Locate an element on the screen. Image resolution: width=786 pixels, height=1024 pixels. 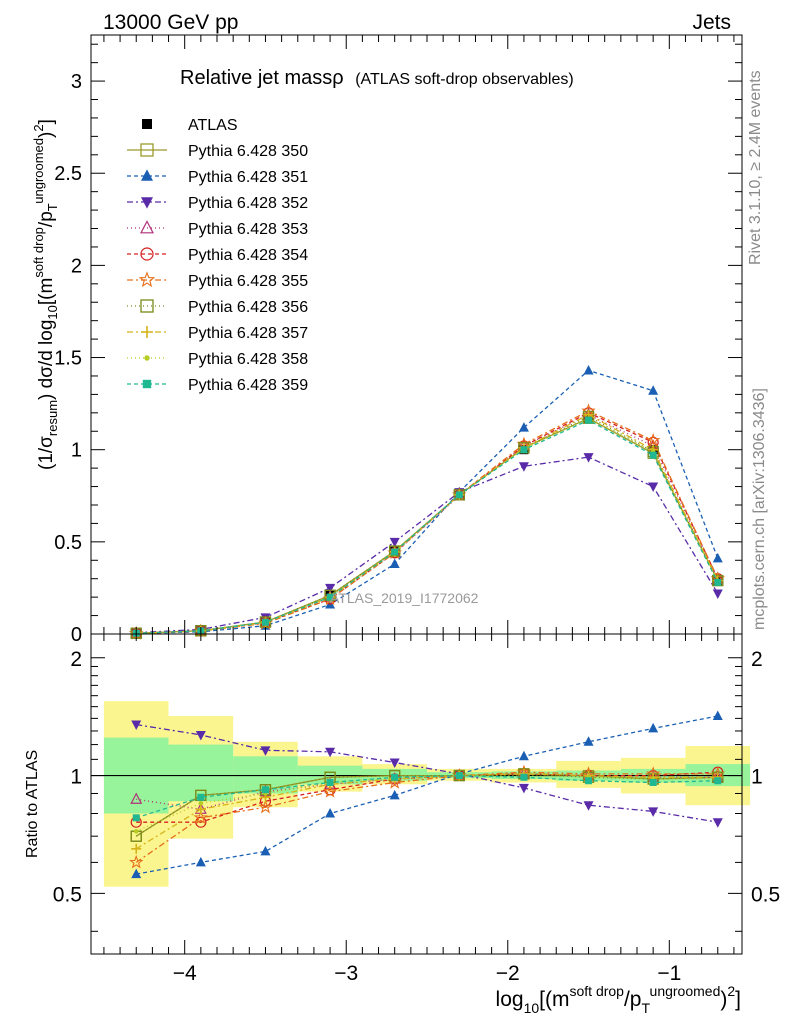
ratio-y-tick-label-right: 0.5 is located at coordinates (765, 894).